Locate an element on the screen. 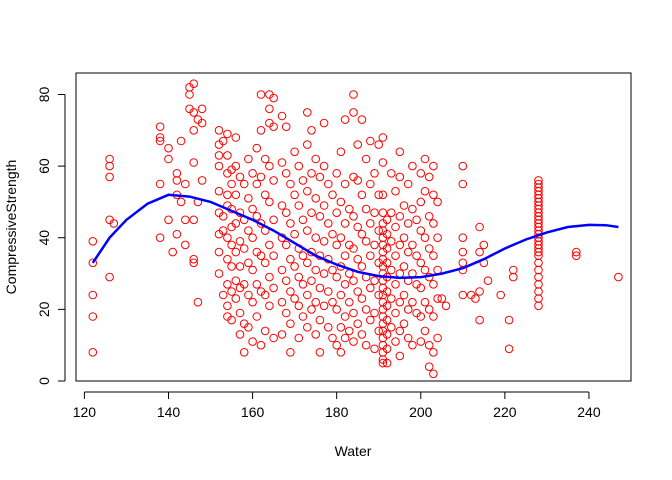 The width and height of the screenshot is (672, 480). y-tick-label: 60 is located at coordinates (44, 166).